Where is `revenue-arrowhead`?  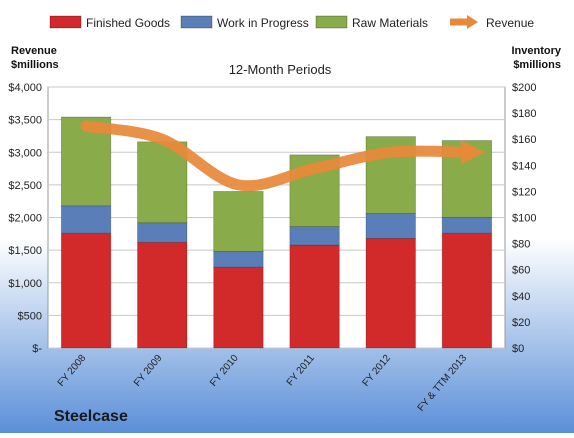 revenue-arrowhead is located at coordinates (472, 152).